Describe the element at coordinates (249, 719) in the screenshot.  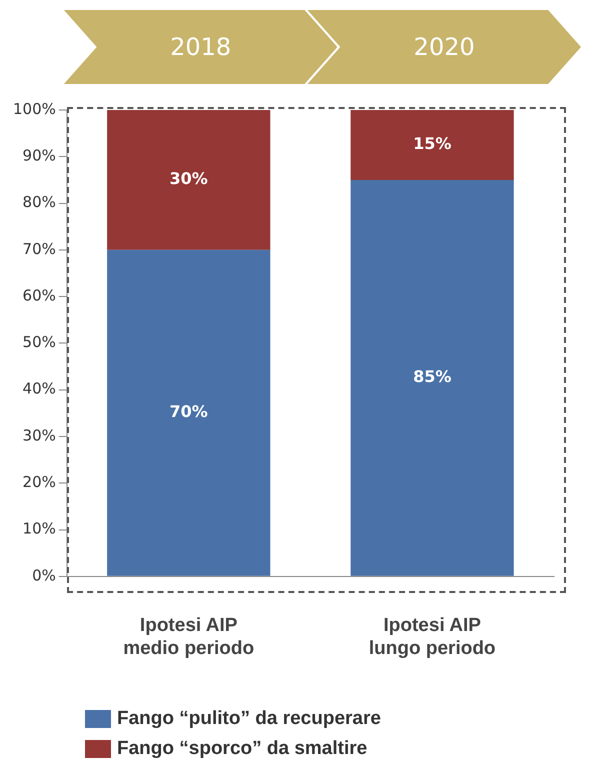
I see `legend-label: Fango “pulito” da recuperare` at that location.